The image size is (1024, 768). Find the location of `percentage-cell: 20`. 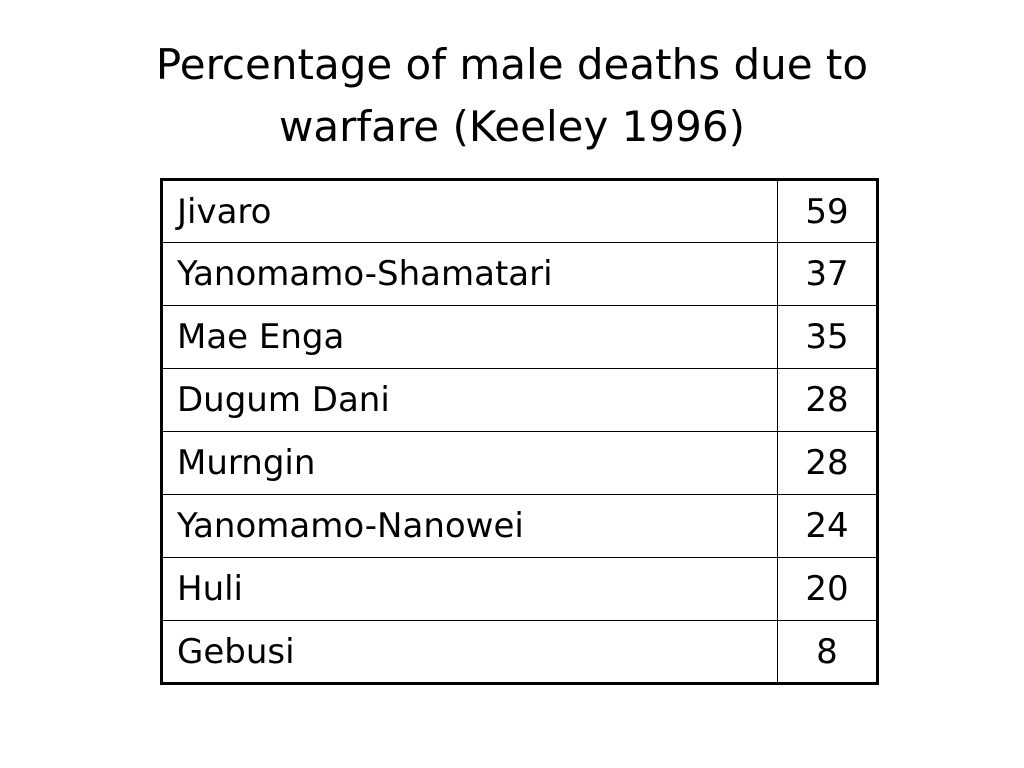

percentage-cell: 20 is located at coordinates (827, 589).